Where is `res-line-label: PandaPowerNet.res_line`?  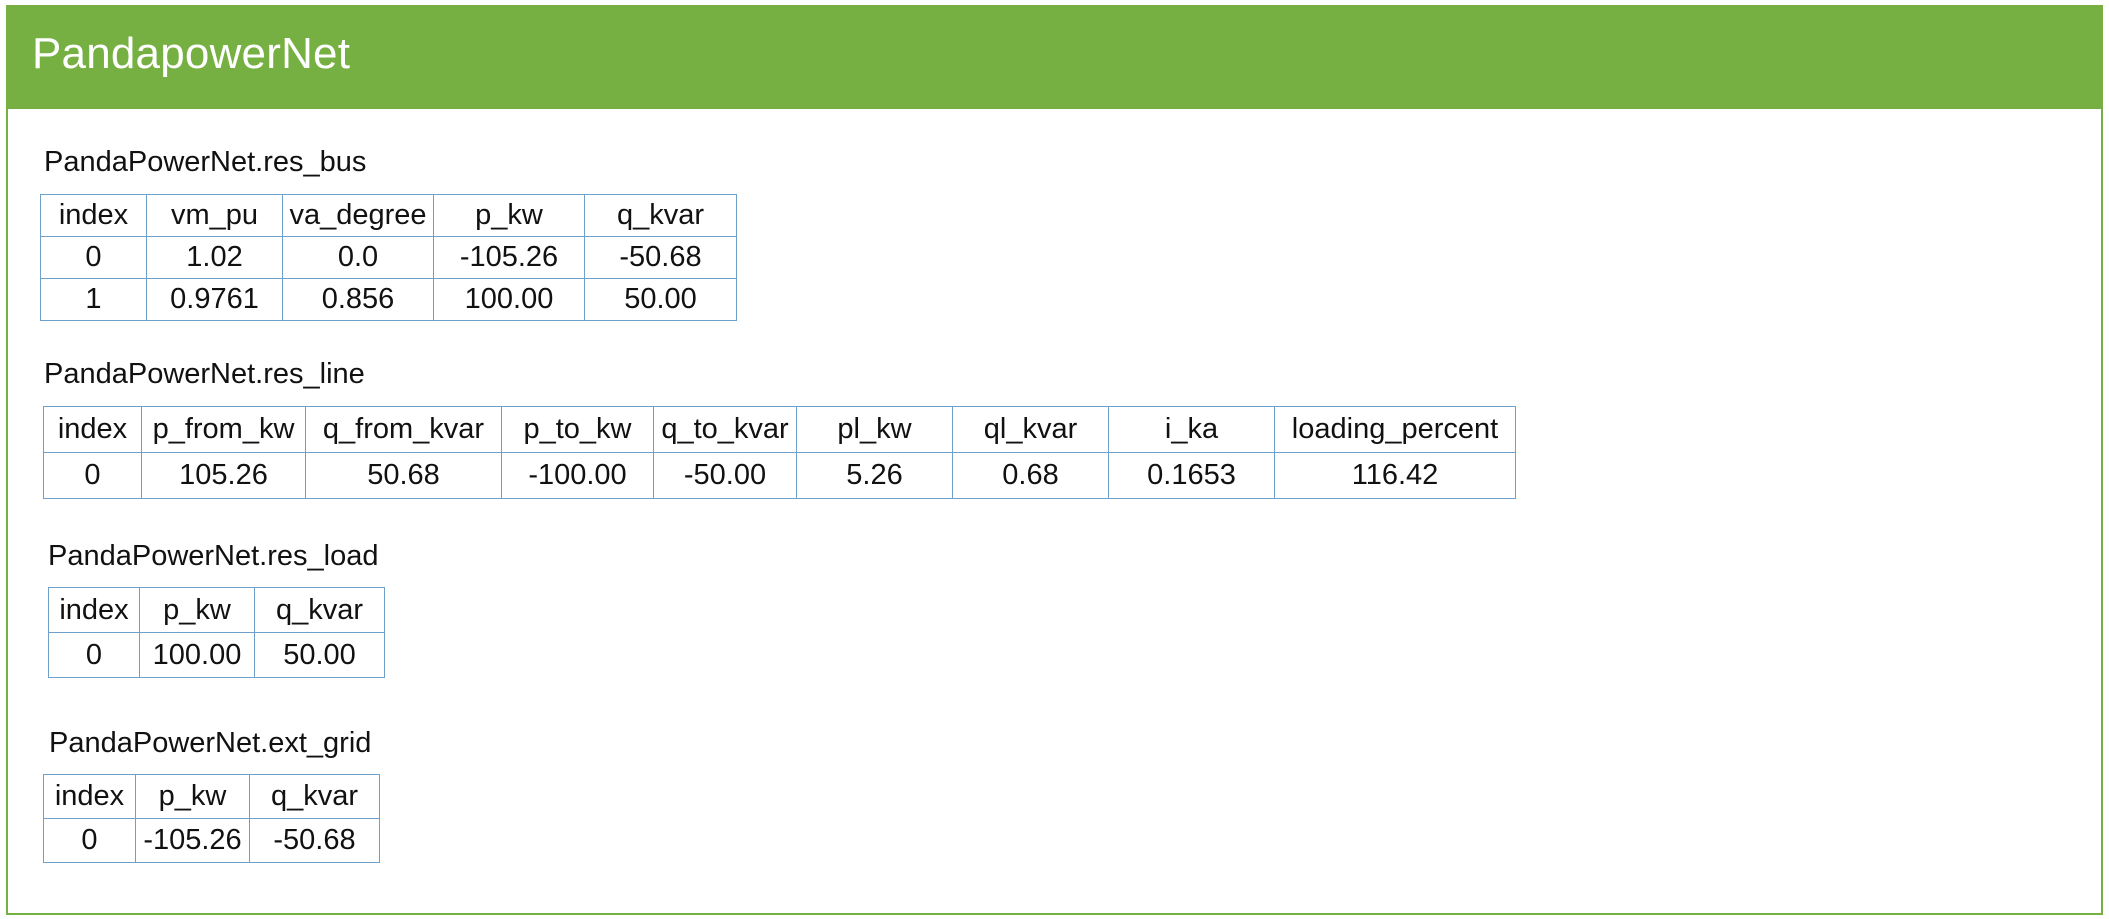 res-line-label: PandaPowerNet.res_line is located at coordinates (204, 374).